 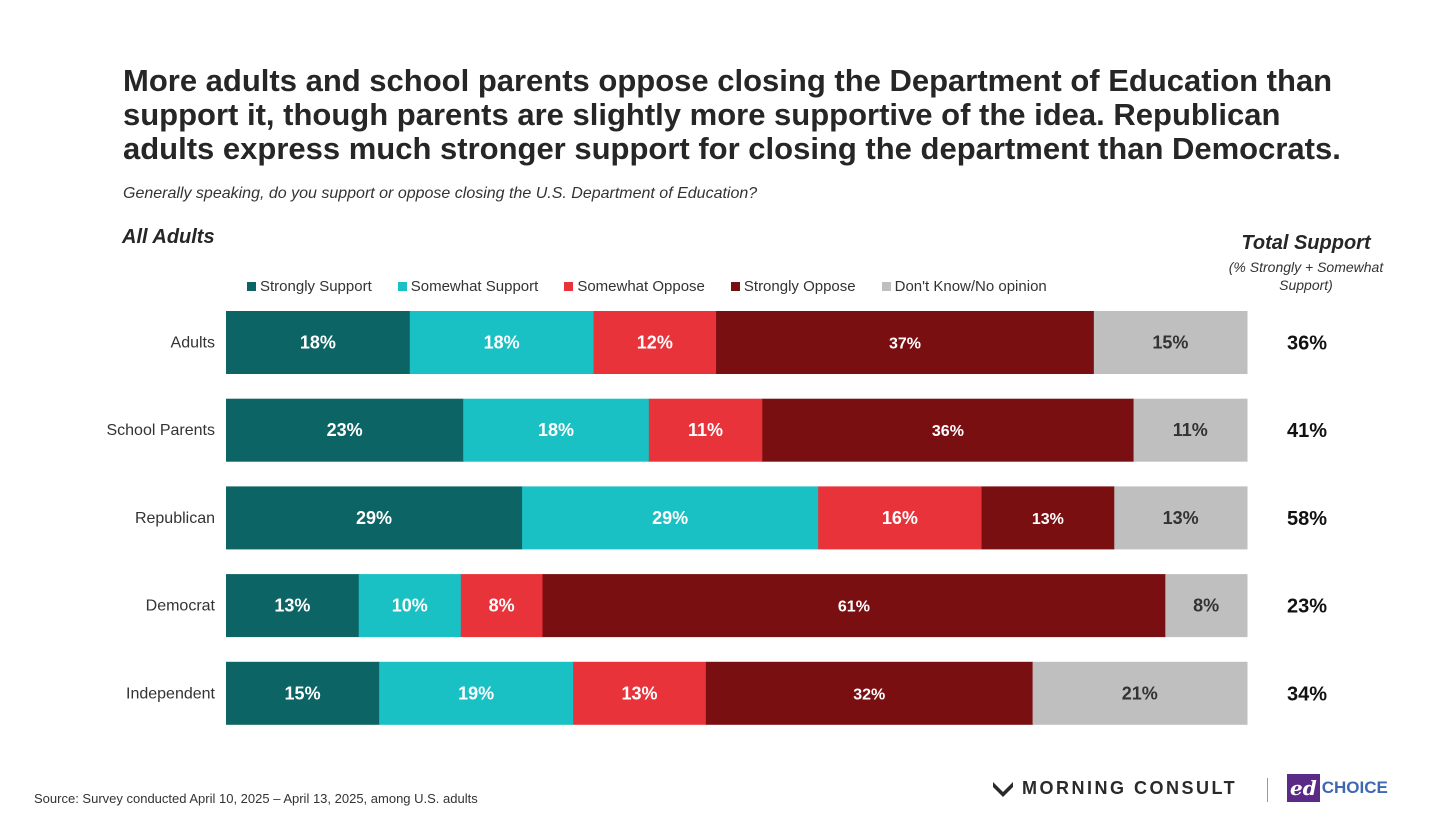 I want to click on data-label: 12%, so click(x=655, y=343).